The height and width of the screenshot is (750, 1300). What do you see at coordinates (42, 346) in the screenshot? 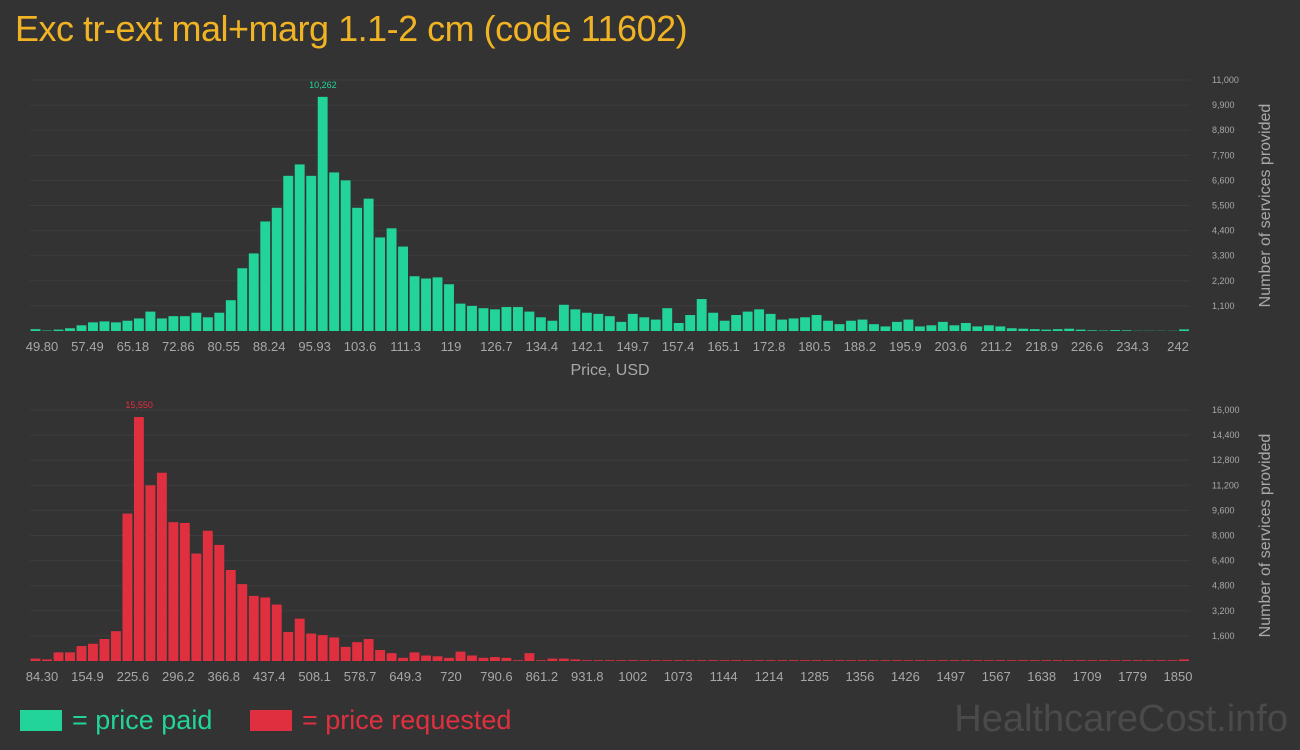
I see `x-tick-label: 49.80` at bounding box center [42, 346].